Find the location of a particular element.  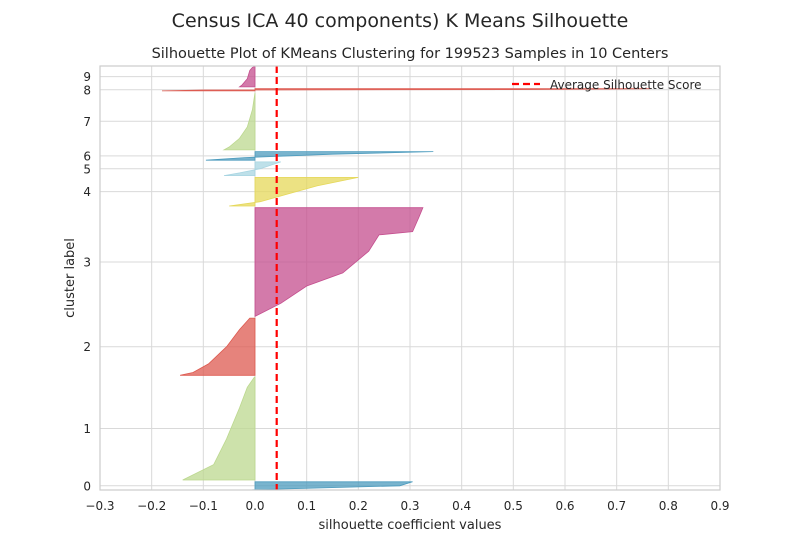

x-tick-label: 0.9 is located at coordinates (719, 506).